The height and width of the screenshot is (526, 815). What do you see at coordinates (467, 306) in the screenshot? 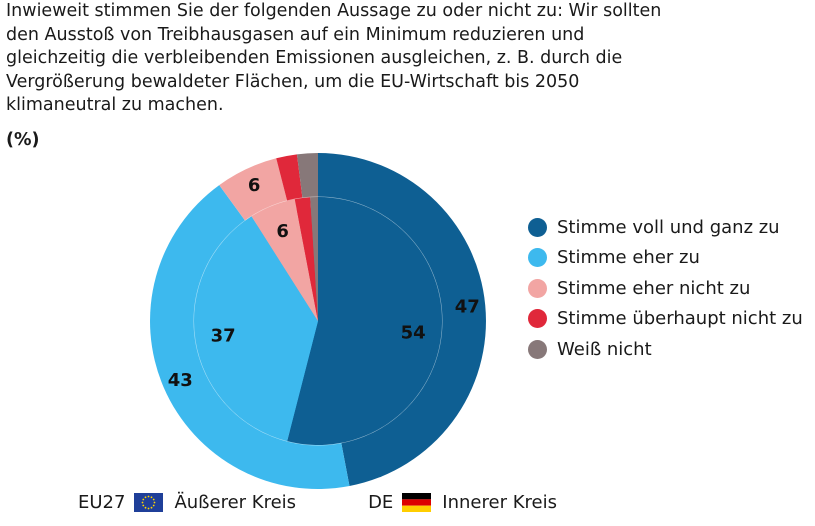
I see `eu27-data-label: 47` at bounding box center [467, 306].